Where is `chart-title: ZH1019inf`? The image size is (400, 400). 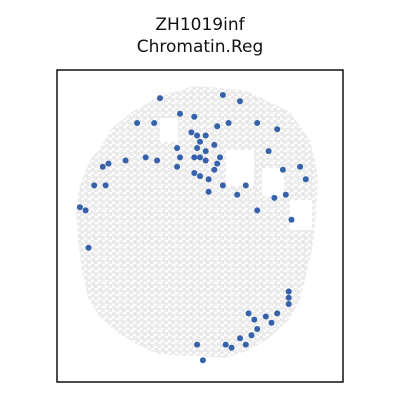
chart-title: ZH1019inf is located at coordinates (200, 25).